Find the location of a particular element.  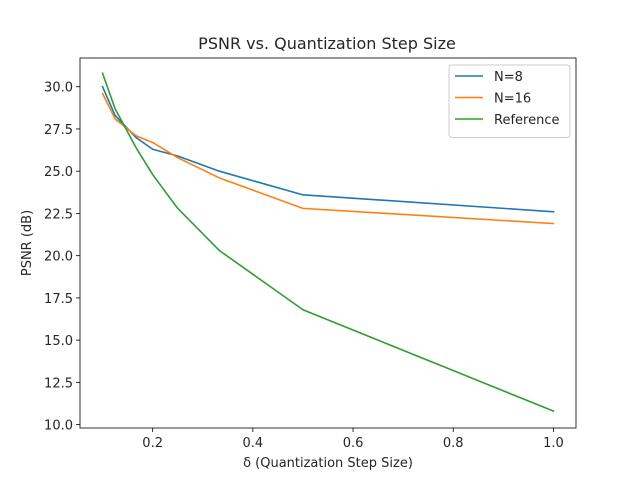

legend: N=8 N=16 Reference is located at coordinates (509, 101).